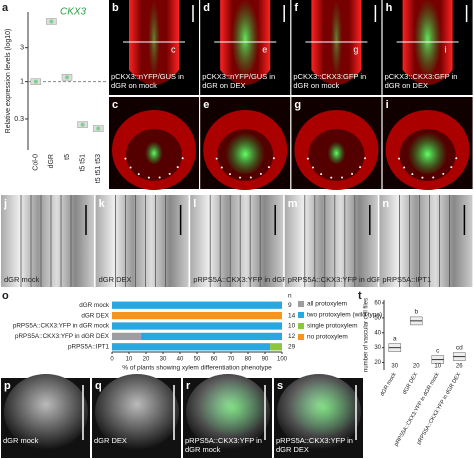 Image resolution: width=474 pixels, height=459 pixels. I want to click on x-tick-label: 60, so click(214, 360).